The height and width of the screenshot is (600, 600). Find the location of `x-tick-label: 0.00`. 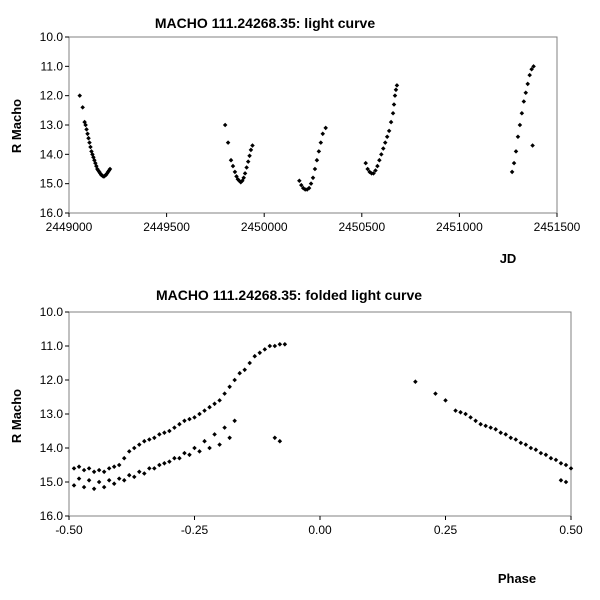

x-tick-label: 0.00 is located at coordinates (320, 530).